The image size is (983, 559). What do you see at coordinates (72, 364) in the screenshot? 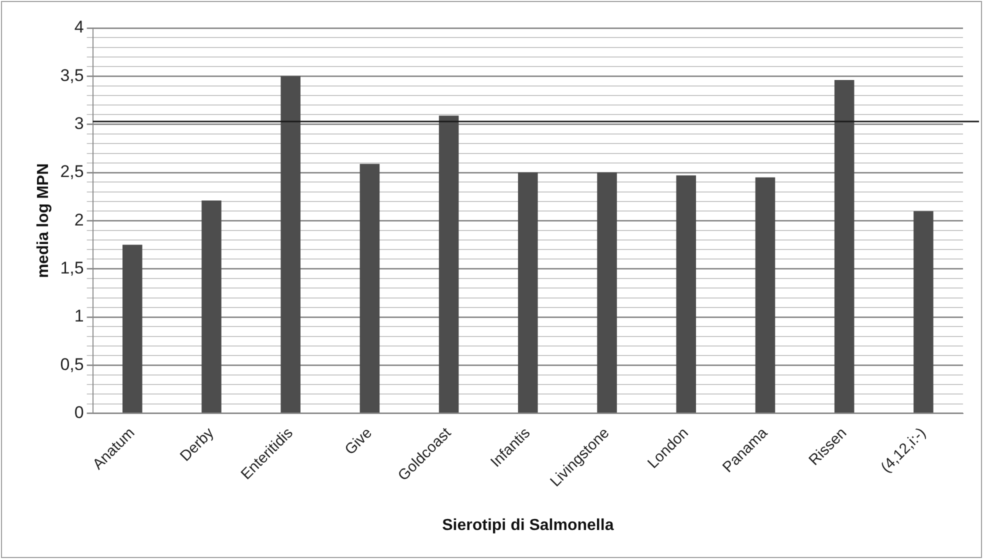
I see `y-tick-label: 0,5` at bounding box center [72, 364].